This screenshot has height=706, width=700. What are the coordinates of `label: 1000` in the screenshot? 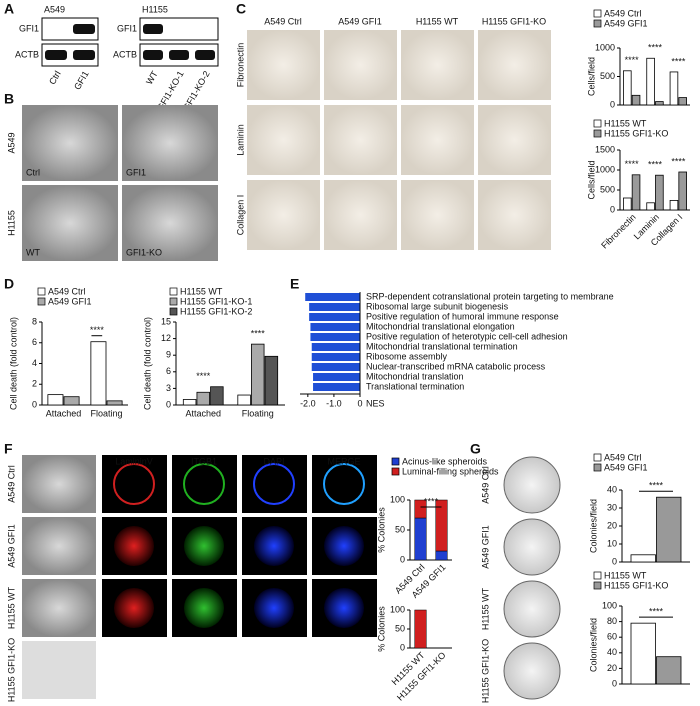 It's located at (605, 47).